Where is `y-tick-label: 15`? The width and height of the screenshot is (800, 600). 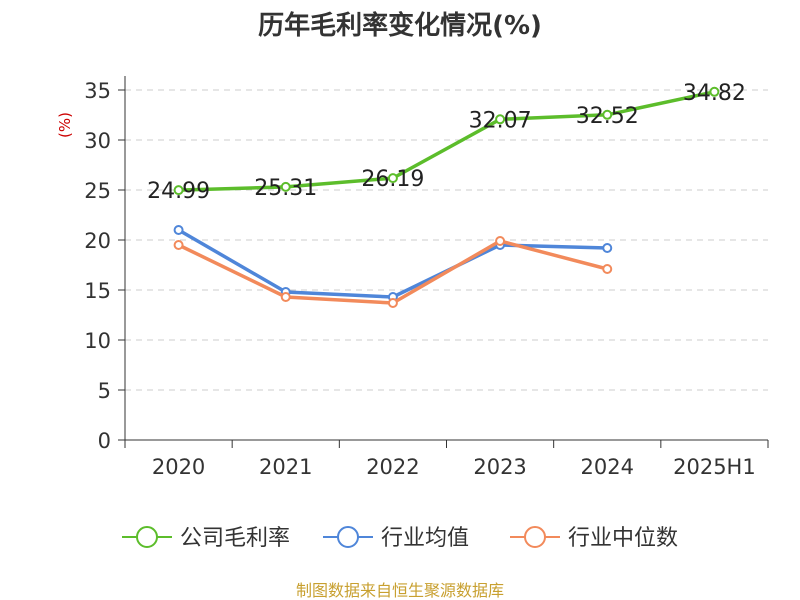 y-tick-label: 15 is located at coordinates (97, 291).